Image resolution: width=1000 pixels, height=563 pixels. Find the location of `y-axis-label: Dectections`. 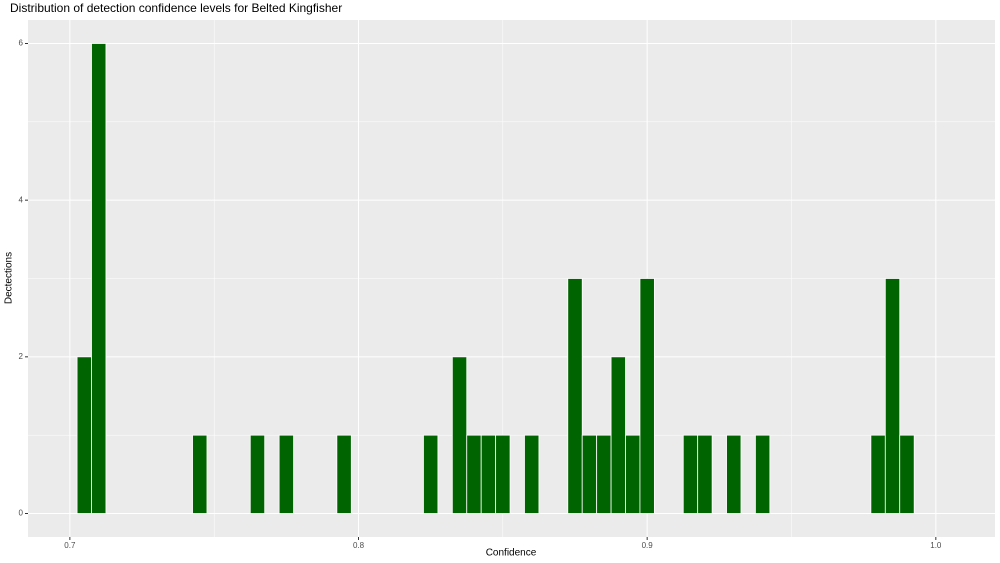

y-axis-label: Dectections is located at coordinates (9, 278).